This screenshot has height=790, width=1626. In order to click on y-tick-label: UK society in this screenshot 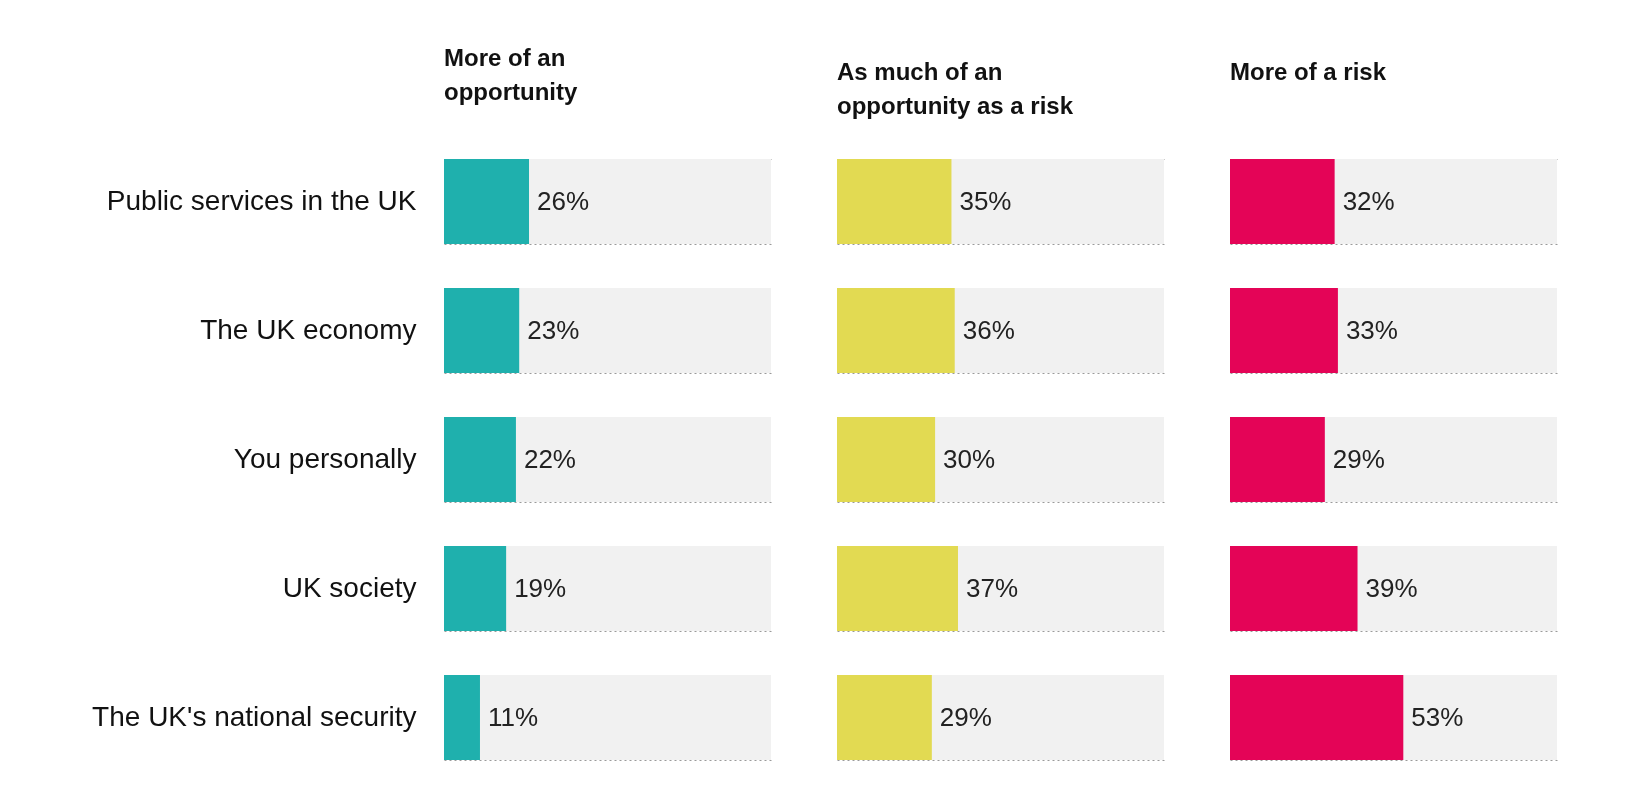, I will do `click(349, 587)`.